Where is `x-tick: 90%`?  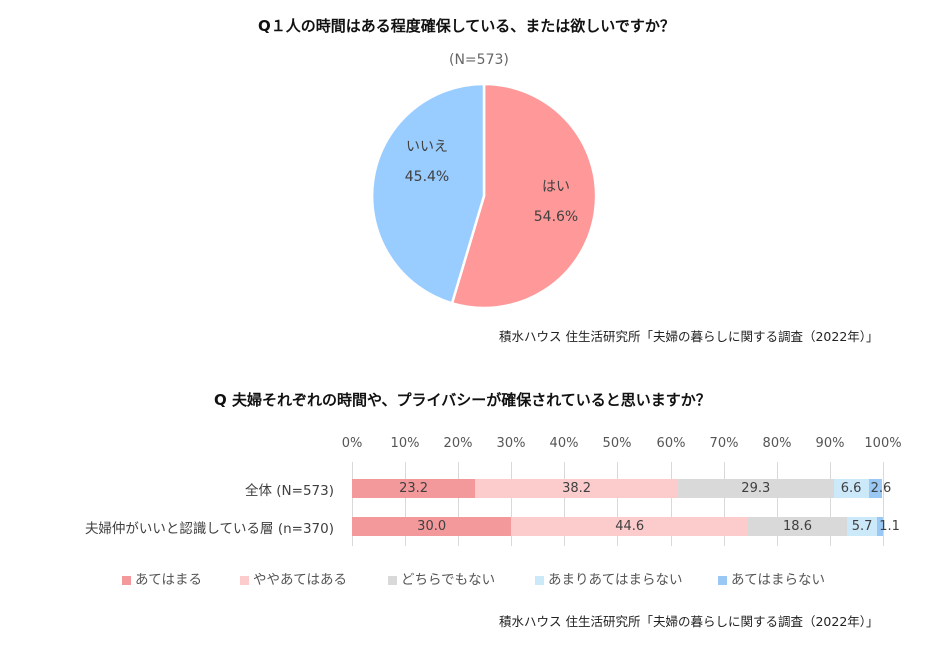
x-tick: 90% is located at coordinates (830, 443).